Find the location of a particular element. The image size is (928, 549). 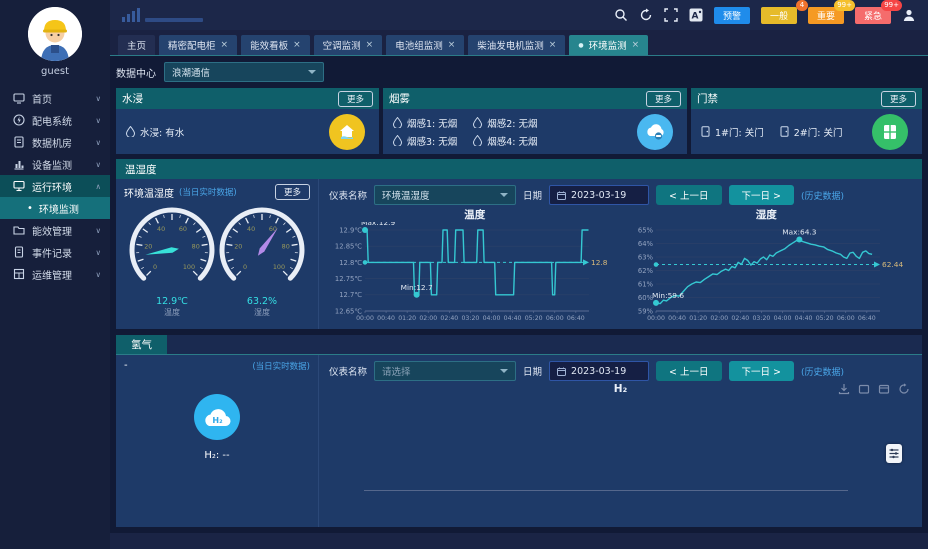

svg-text: 03:20 is located at coordinates (762, 318).